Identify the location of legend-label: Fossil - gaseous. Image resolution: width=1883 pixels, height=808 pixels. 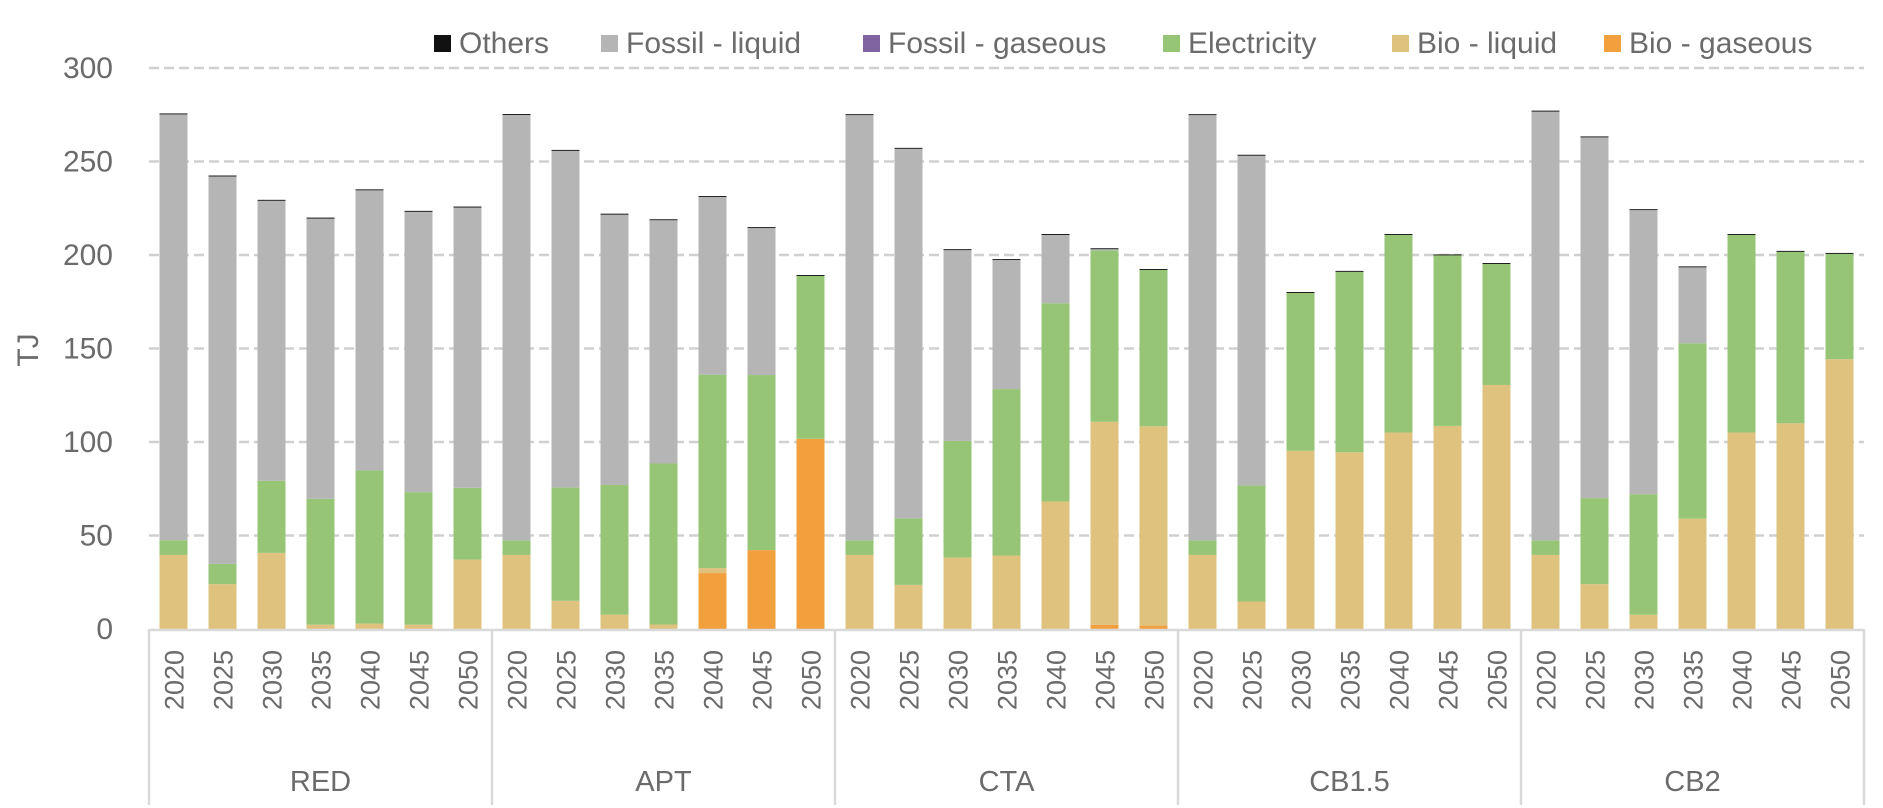
(997, 43).